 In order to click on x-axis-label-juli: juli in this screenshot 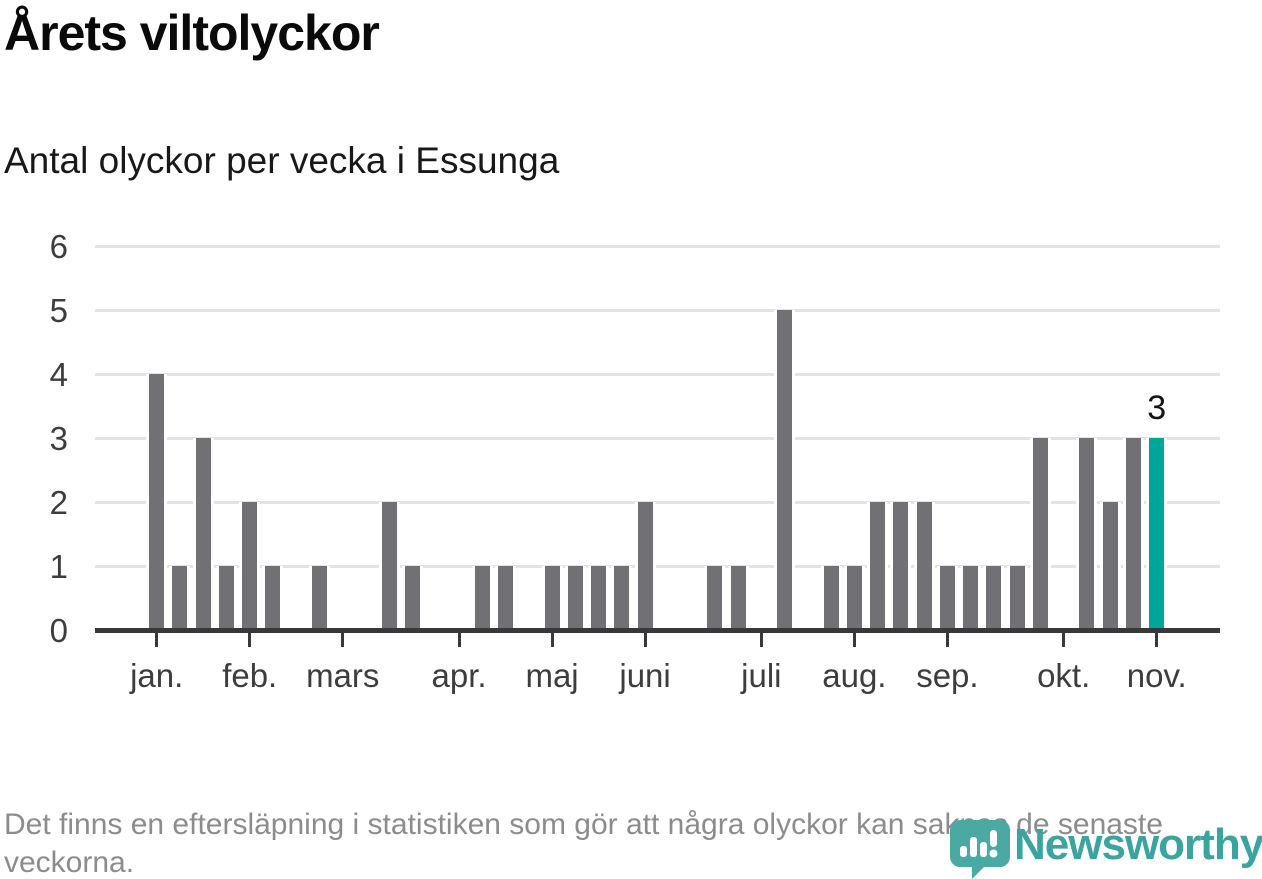, I will do `click(761, 675)`.